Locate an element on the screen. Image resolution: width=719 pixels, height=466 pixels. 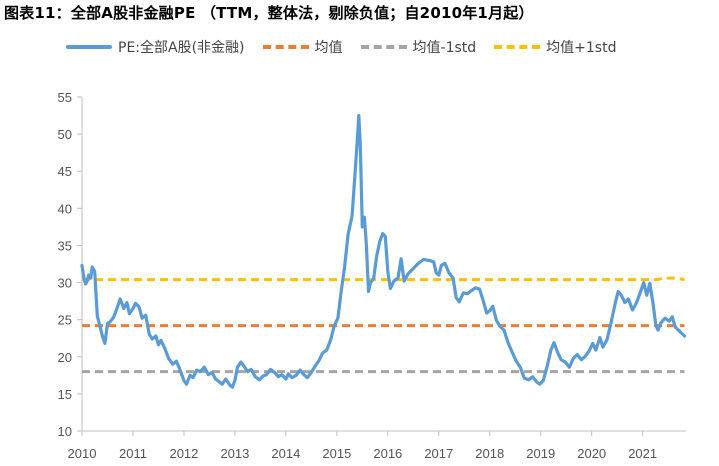
x-tick-label: 2020 is located at coordinates (591, 453).